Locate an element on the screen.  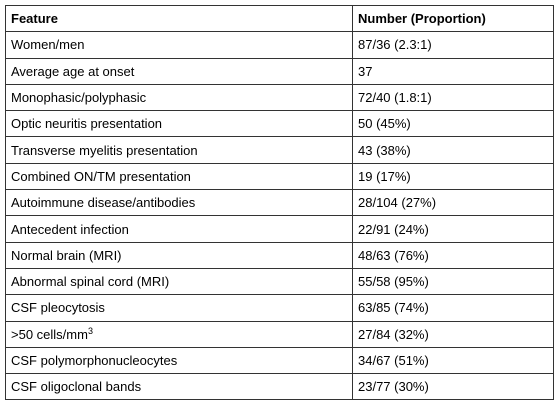
table-header: Feature Number (Proportion) is located at coordinates (279, 18).